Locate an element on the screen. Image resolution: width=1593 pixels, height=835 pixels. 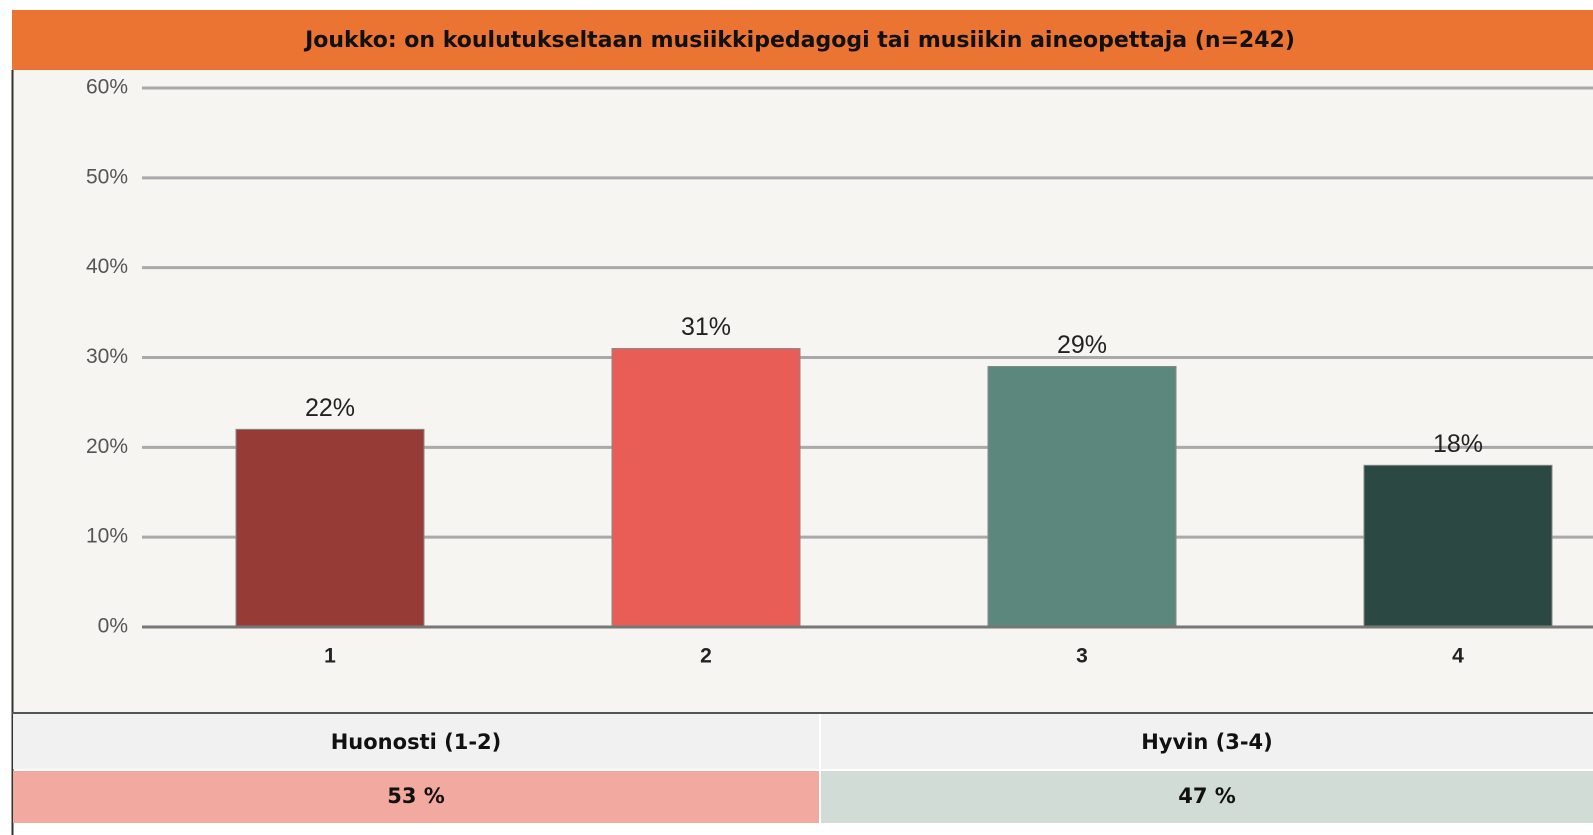
table-header: Hyvin (3-4) is located at coordinates (1207, 742).